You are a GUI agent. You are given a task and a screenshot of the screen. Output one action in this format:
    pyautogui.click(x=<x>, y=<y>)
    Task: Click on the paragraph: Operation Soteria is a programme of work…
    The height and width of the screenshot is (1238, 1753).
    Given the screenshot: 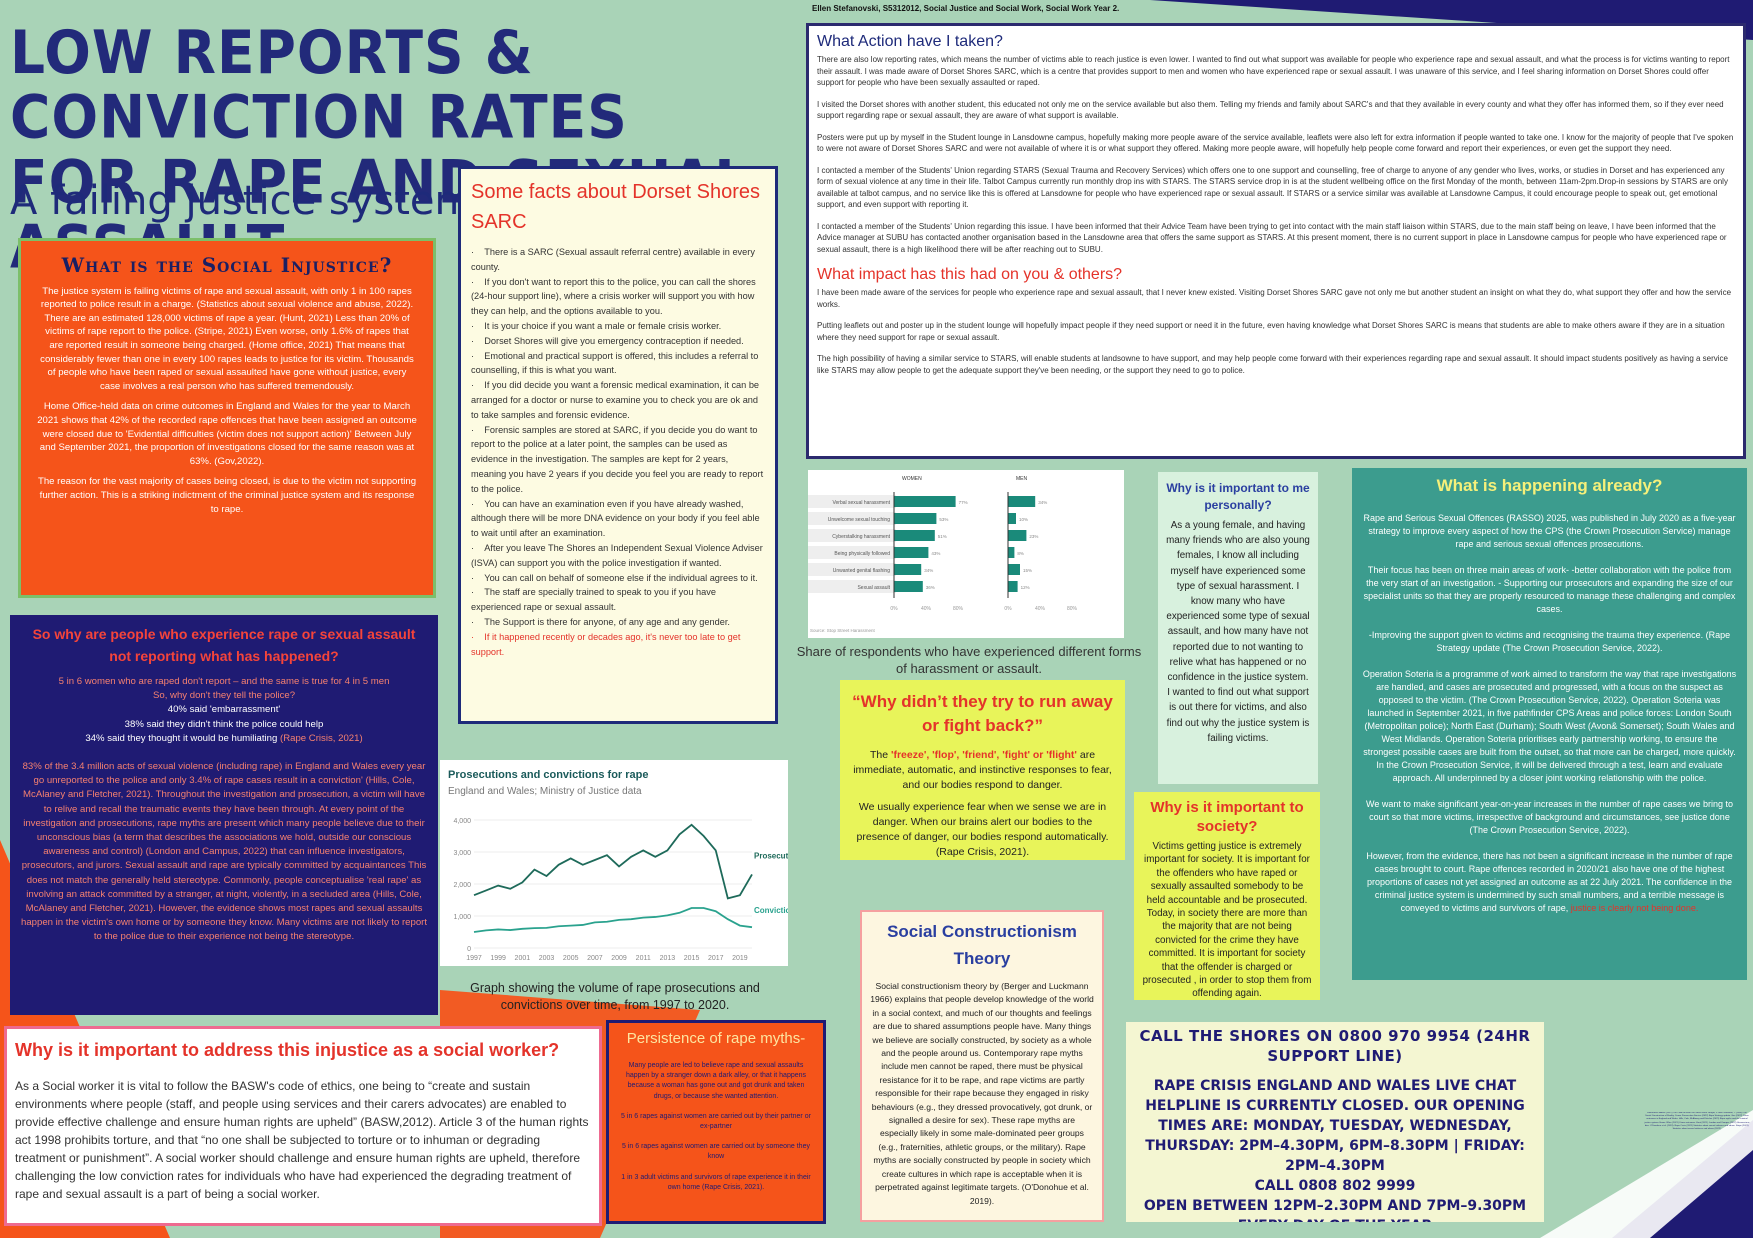 What is the action you would take?
    pyautogui.click(x=1549, y=726)
    